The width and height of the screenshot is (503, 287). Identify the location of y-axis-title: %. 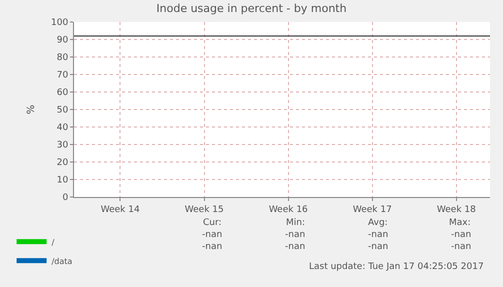
(32, 109).